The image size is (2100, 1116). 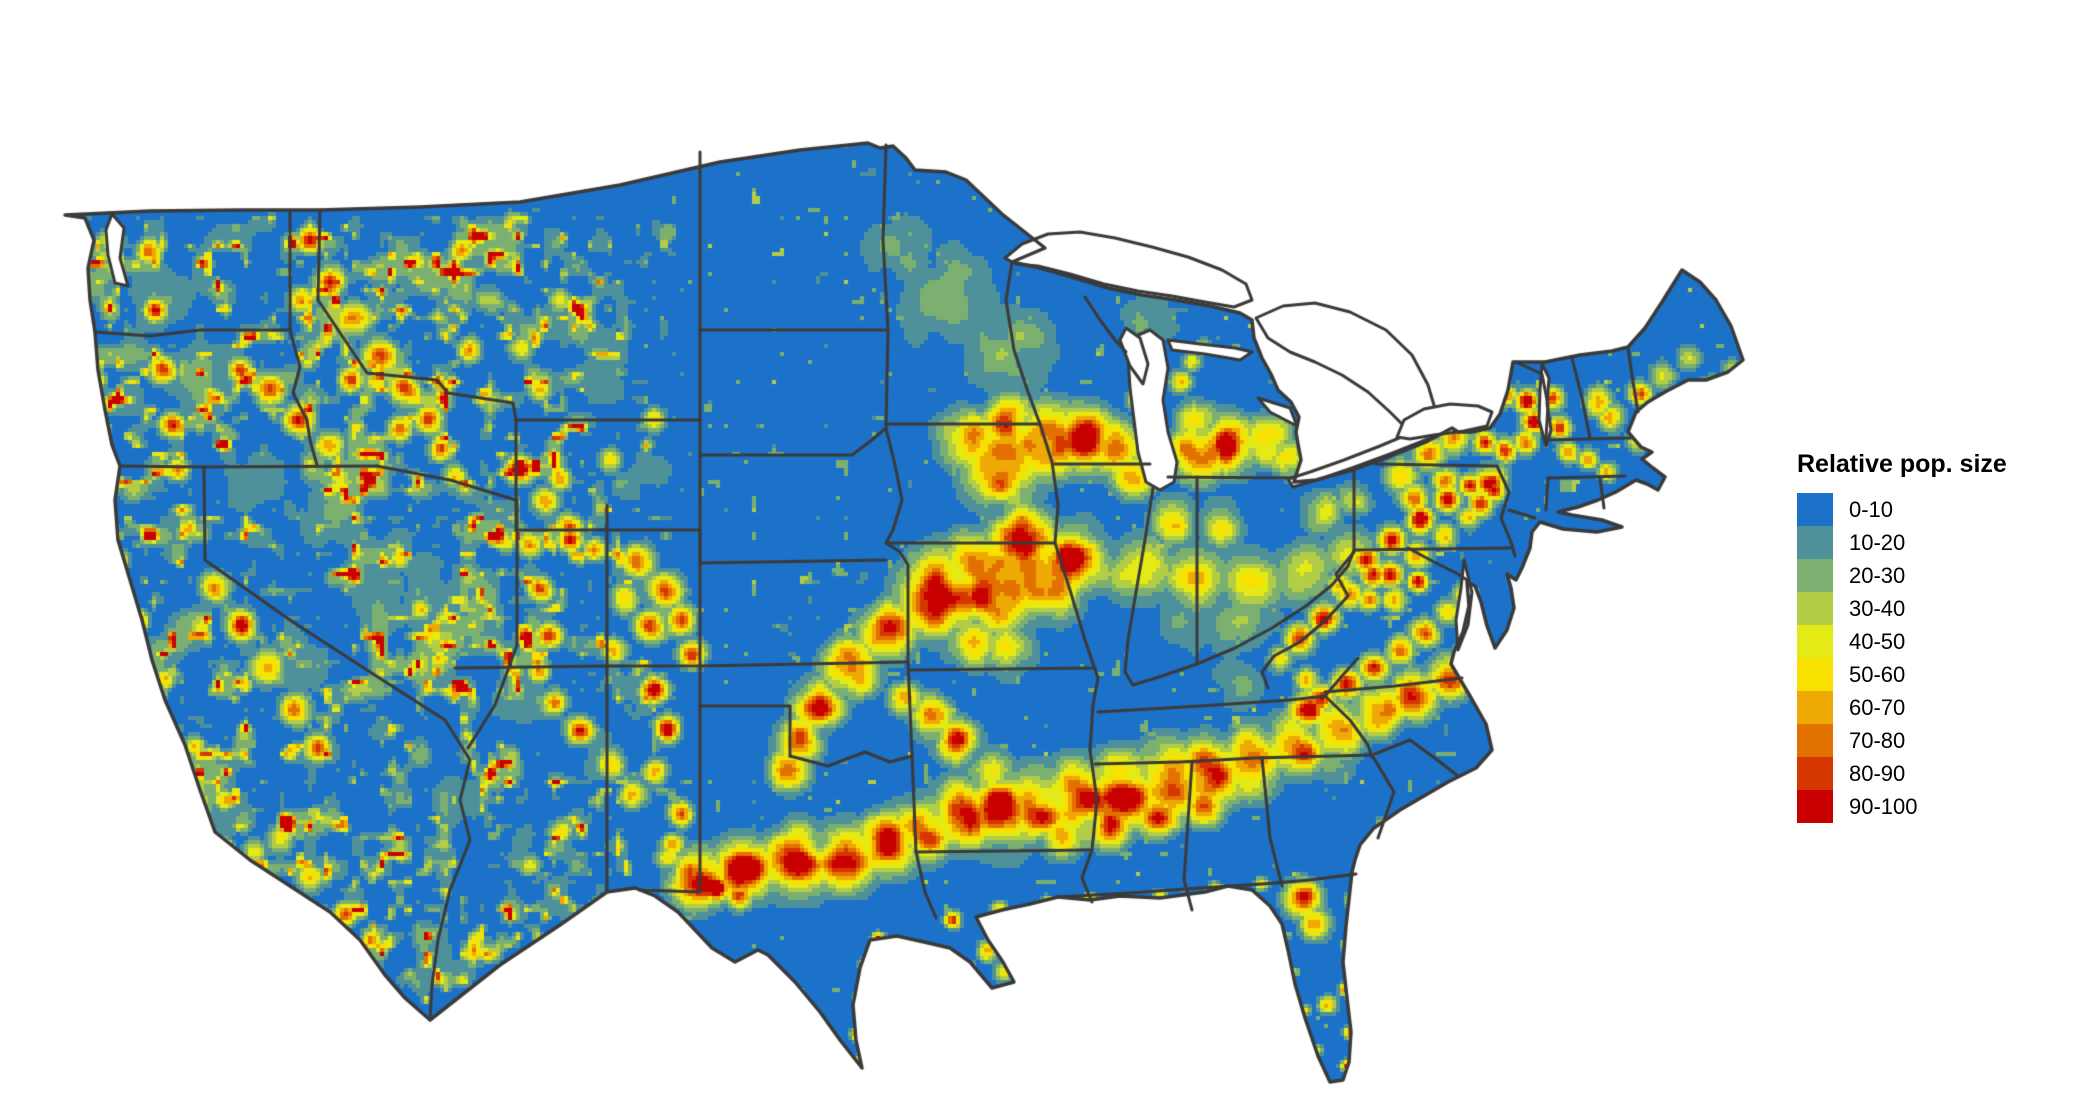 I want to click on legend-row-70-80: 70-80, so click(x=1942, y=740).